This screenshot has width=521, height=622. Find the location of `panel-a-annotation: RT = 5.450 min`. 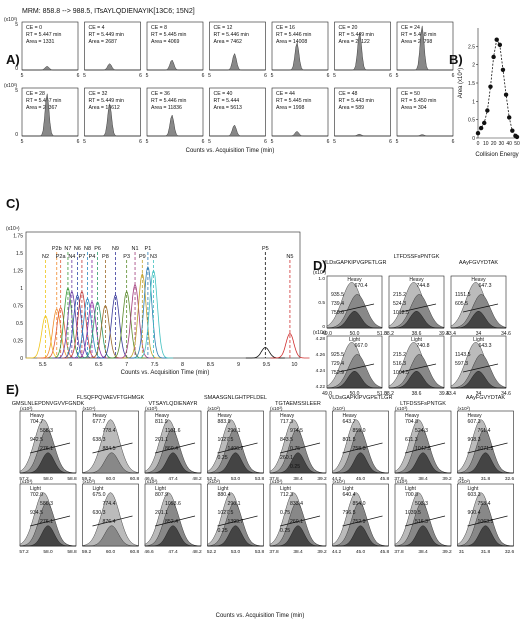

panel-a-annotation: RT = 5.450 min is located at coordinates (419, 101).